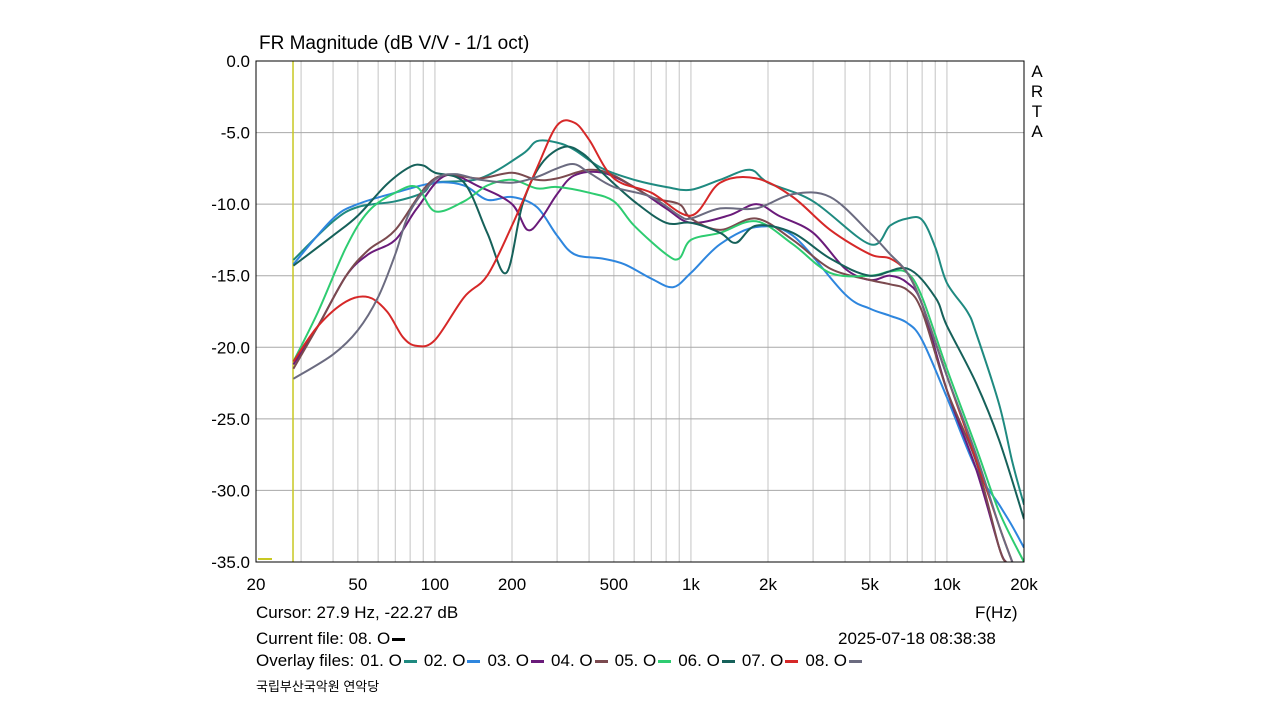 This screenshot has width=1280, height=728. What do you see at coordinates (1037, 111) in the screenshot?
I see `arta-letter: T` at bounding box center [1037, 111].